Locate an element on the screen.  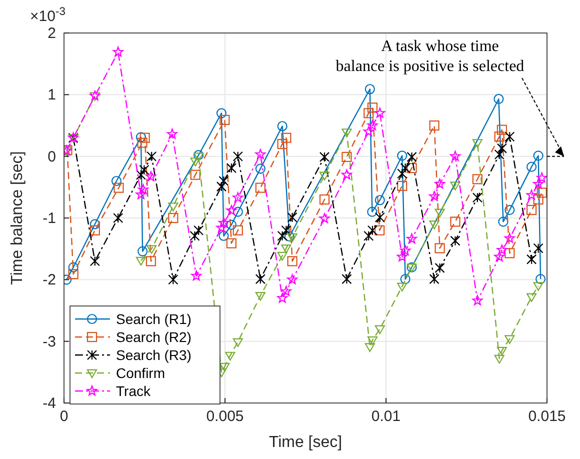
y-tick-label: 0 is located at coordinates (52, 157).